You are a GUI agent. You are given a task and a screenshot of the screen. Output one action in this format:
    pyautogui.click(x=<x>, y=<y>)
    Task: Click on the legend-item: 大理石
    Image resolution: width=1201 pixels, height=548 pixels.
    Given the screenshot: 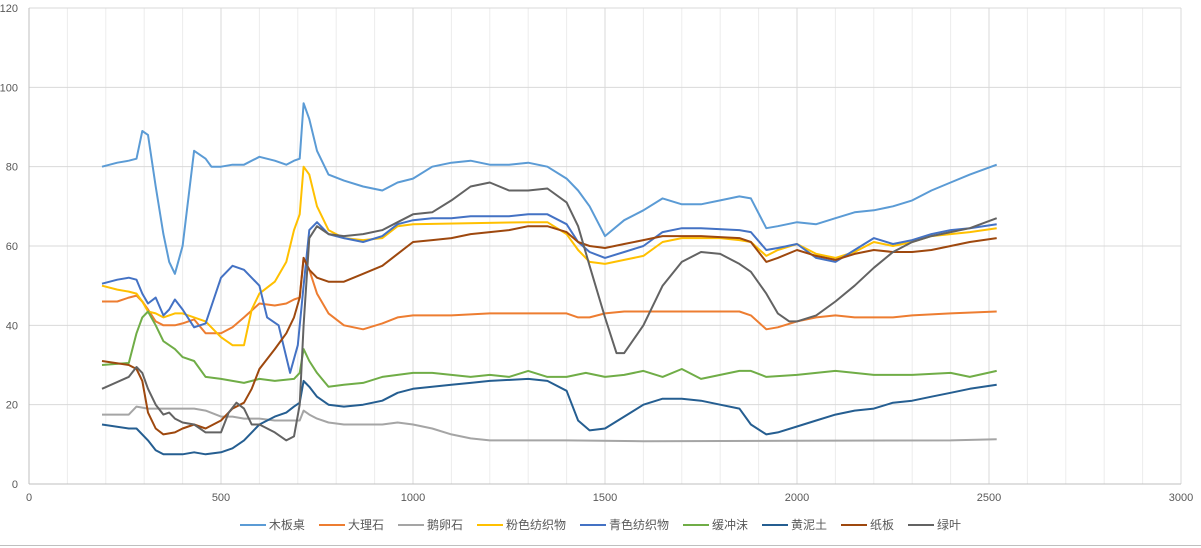 What is the action you would take?
    pyautogui.click(x=351, y=524)
    